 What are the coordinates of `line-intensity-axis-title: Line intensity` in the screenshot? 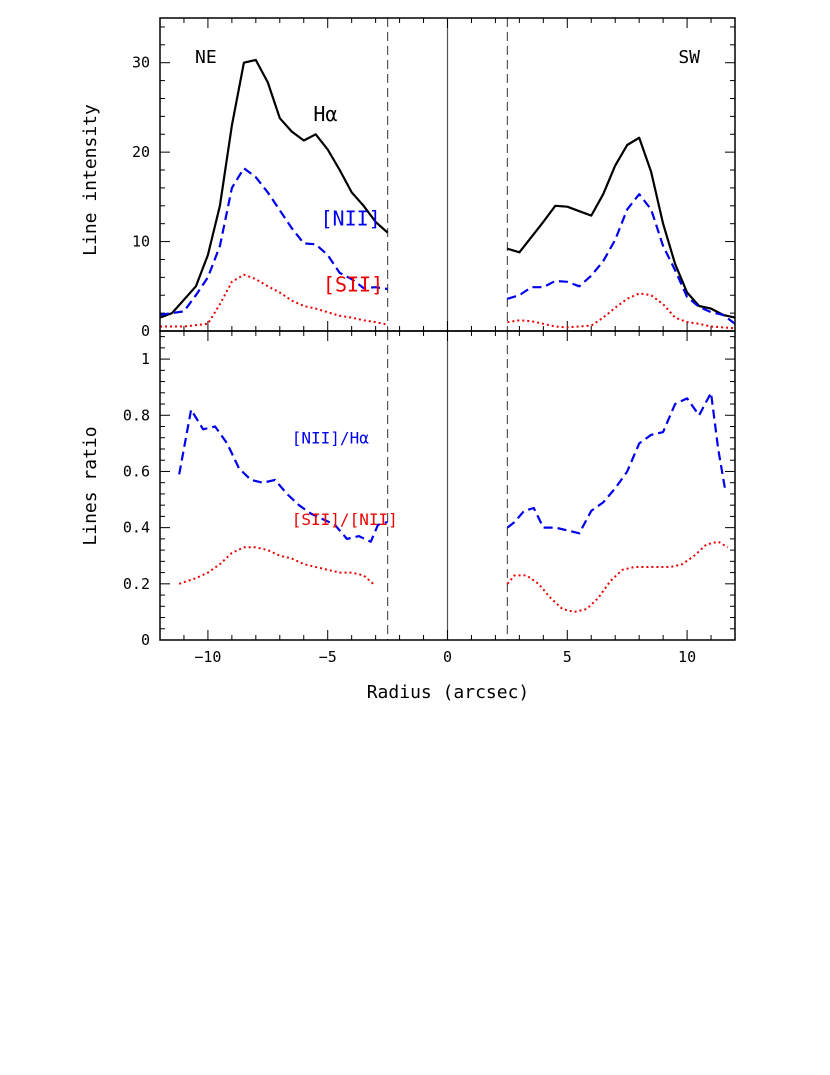 It's located at (90, 180).